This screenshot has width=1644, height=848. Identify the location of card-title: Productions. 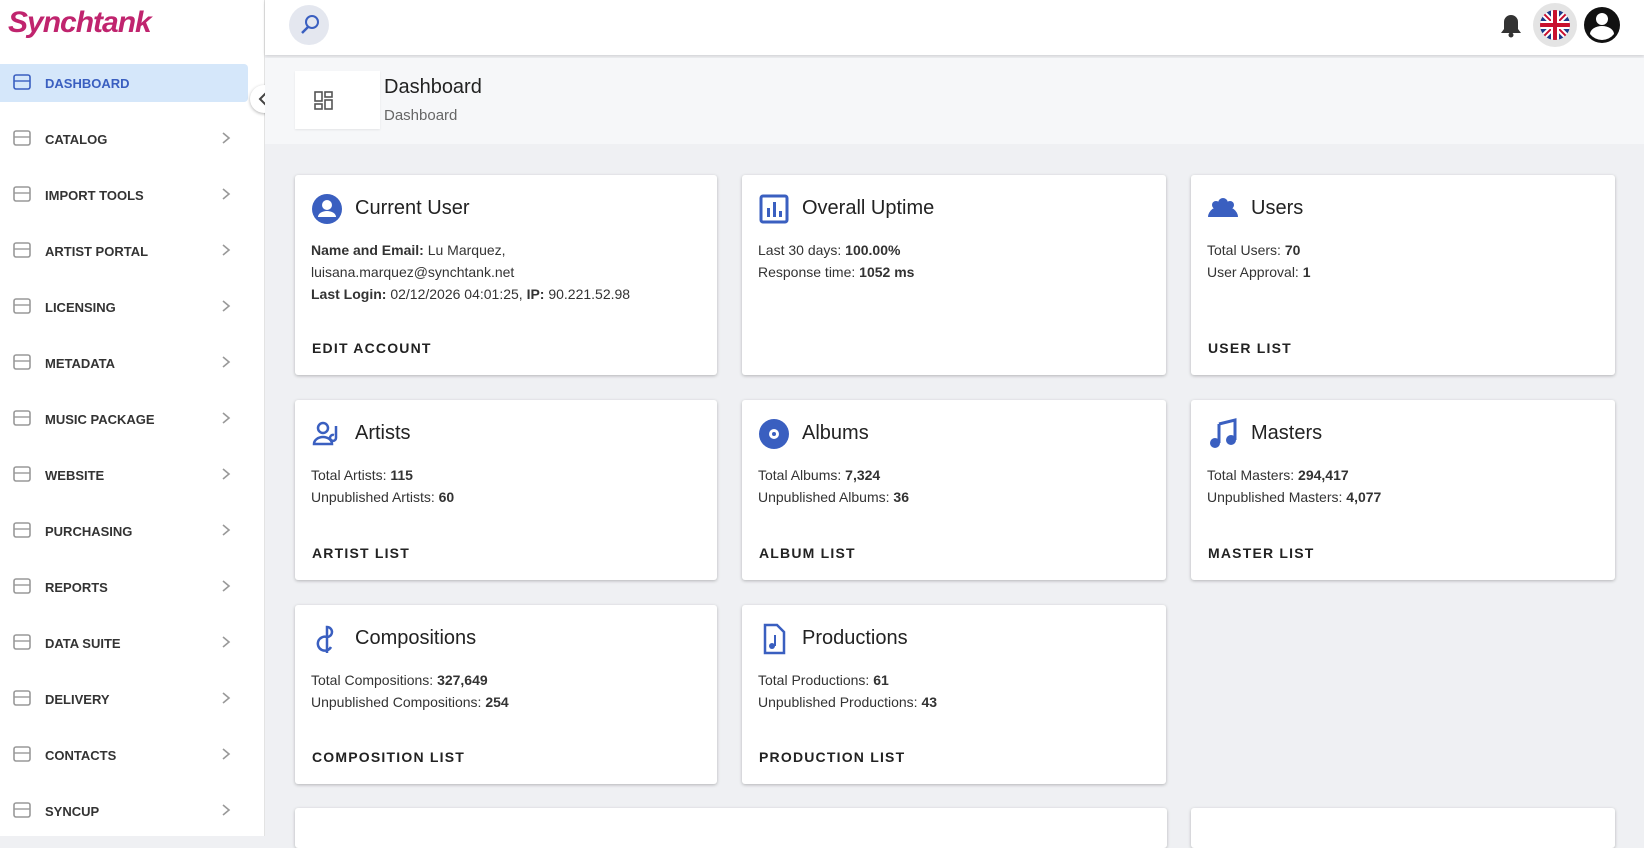
(855, 638).